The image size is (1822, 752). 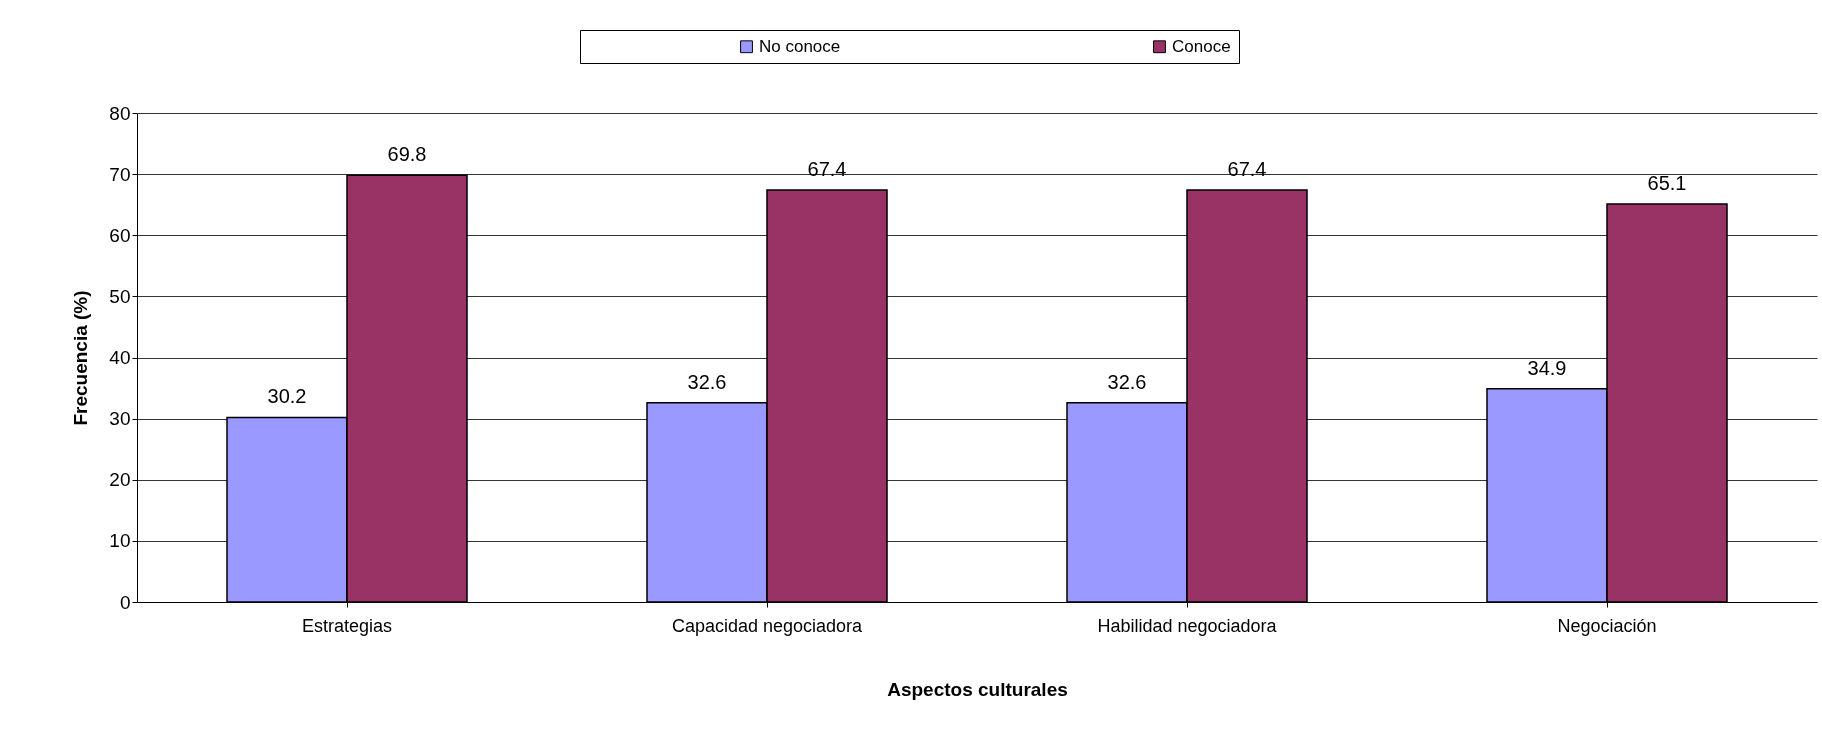 I want to click on y-axis-title: Frecuencia (%), so click(x=81, y=358).